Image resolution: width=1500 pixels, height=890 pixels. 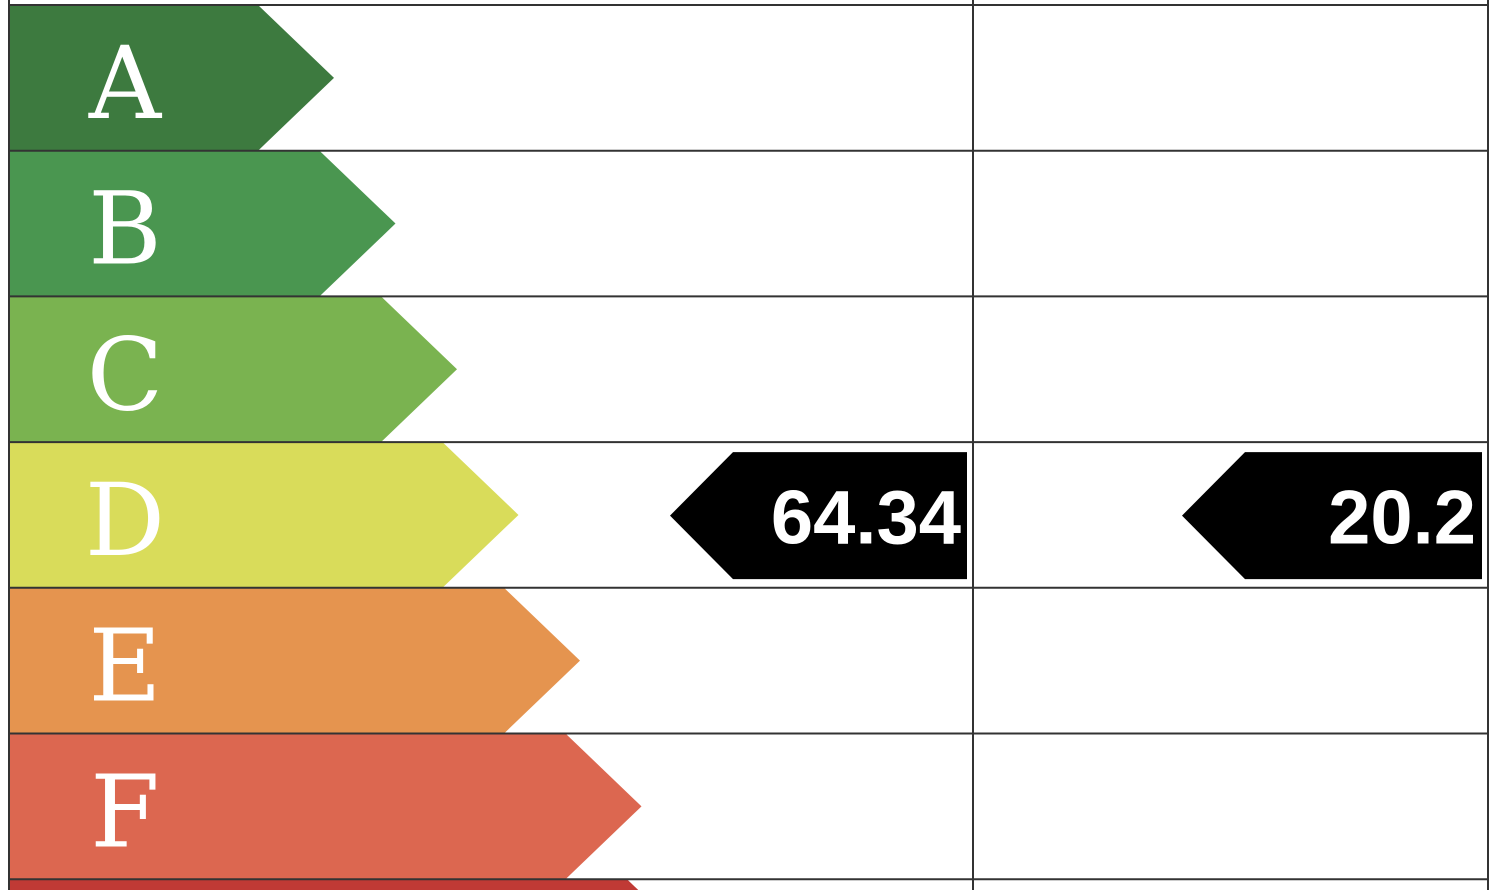 I want to click on rating-band-g, so click(x=324, y=884).